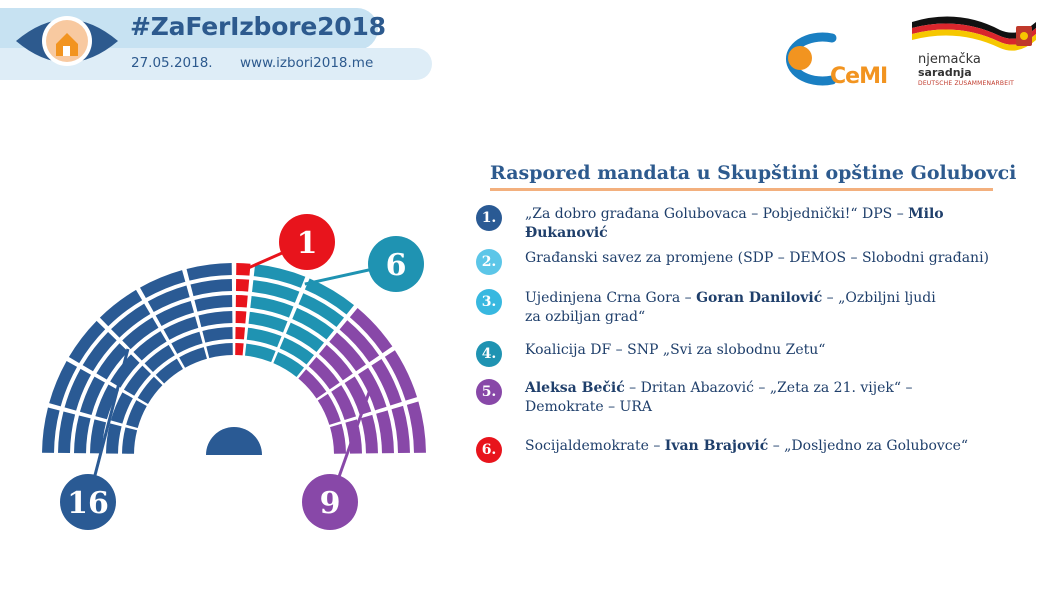 The image size is (1053, 600). I want to click on title-underline, so click(741, 189).